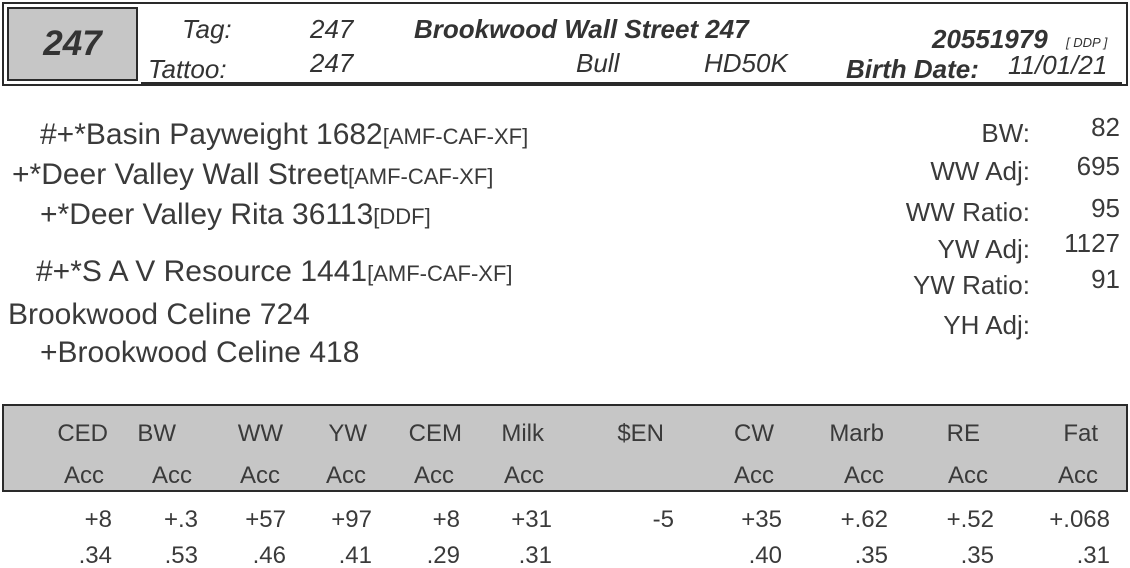 The width and height of the screenshot is (1130, 568). Describe the element at coordinates (82, 433) in the screenshot. I see `epd-header-ced: CED` at that location.